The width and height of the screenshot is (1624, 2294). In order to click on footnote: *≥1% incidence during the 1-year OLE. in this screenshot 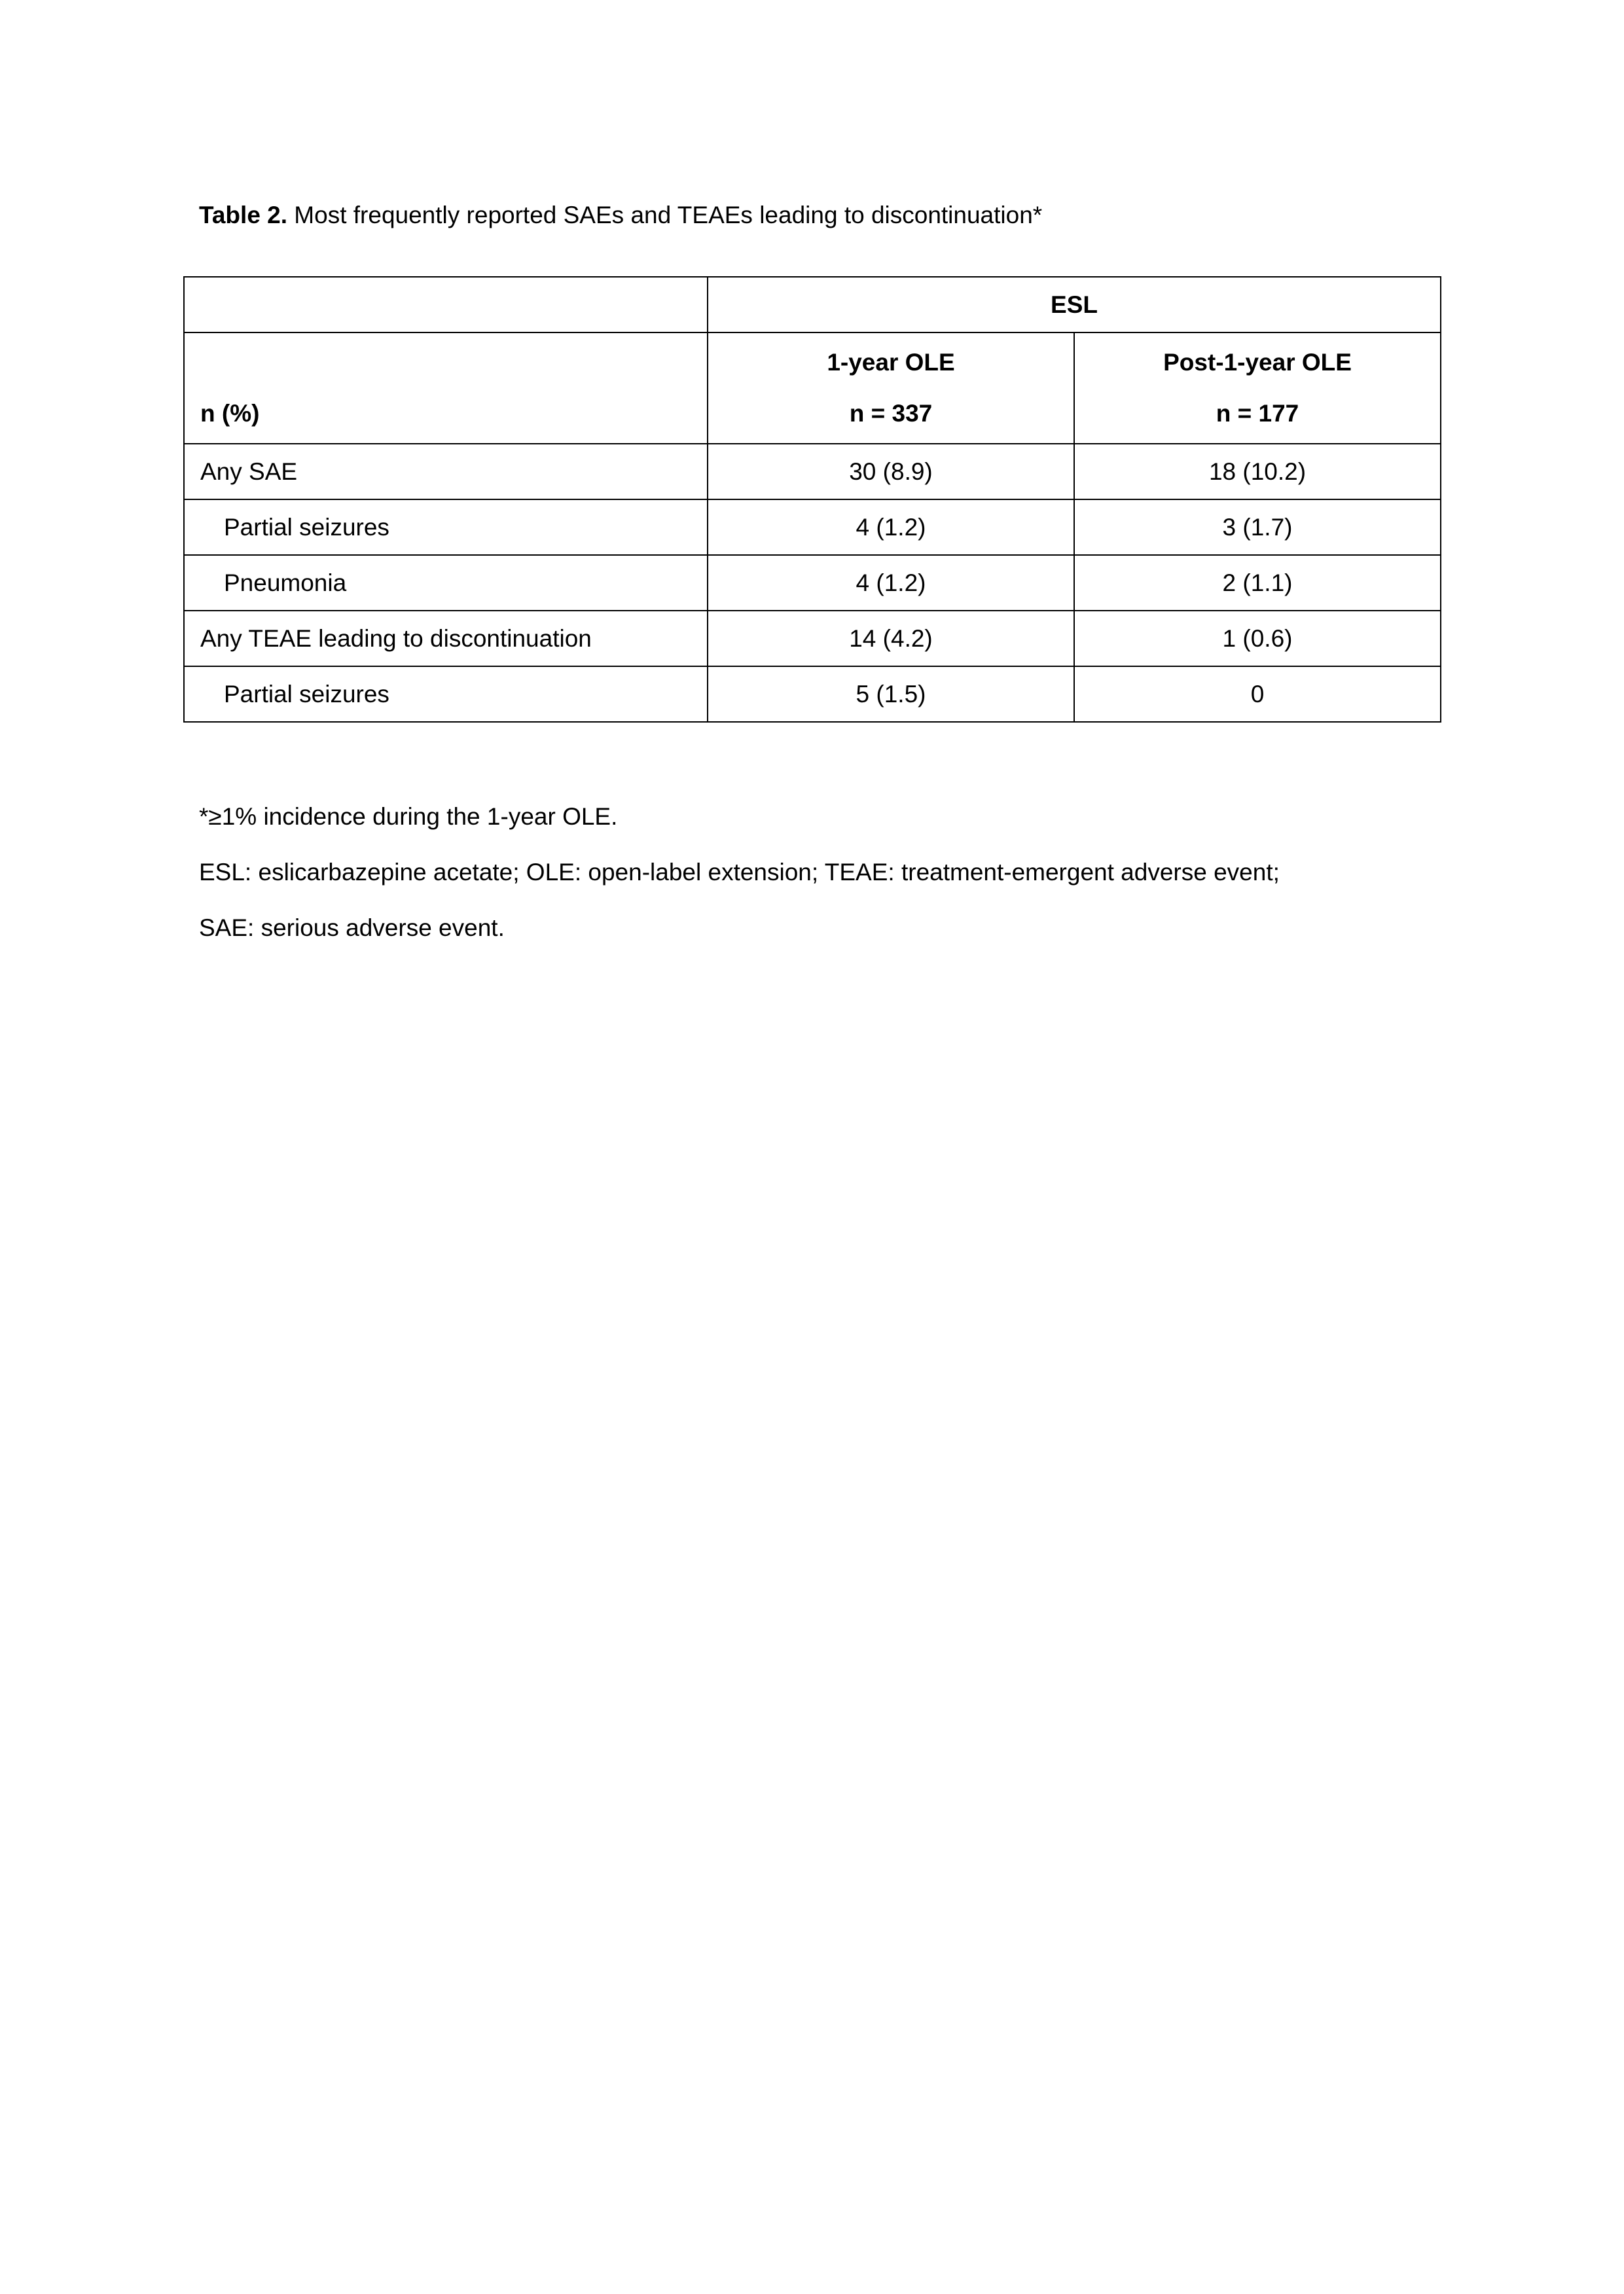, I will do `click(408, 816)`.